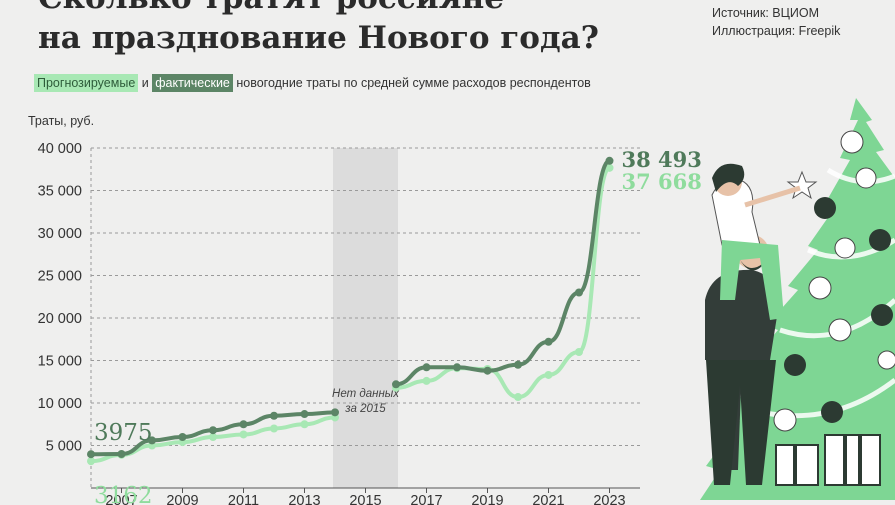 Image resolution: width=895 pixels, height=505 pixels. Describe the element at coordinates (752, 280) in the screenshot. I see `girl-legs` at that location.